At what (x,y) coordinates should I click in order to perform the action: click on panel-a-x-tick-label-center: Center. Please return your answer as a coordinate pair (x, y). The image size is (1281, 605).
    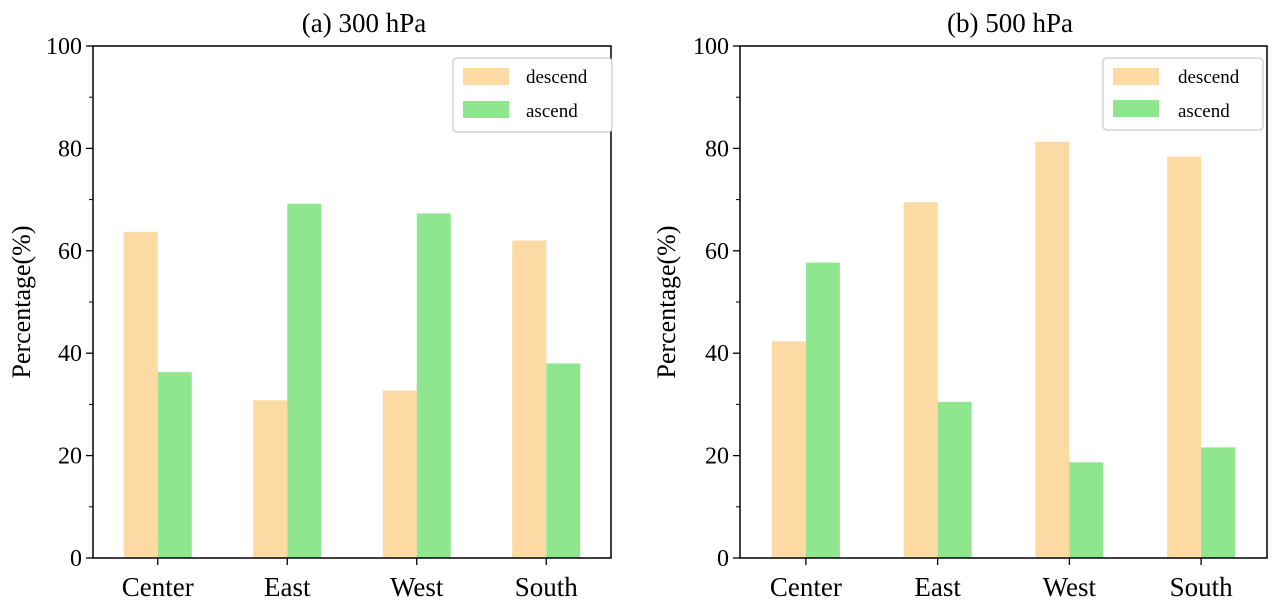
    Looking at the image, I should click on (158, 587).